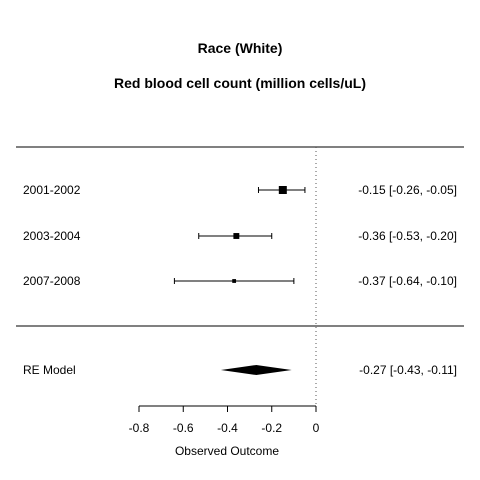 The width and height of the screenshot is (480, 480). Describe the element at coordinates (52, 190) in the screenshot. I see `study-label: 2001-2002` at that location.